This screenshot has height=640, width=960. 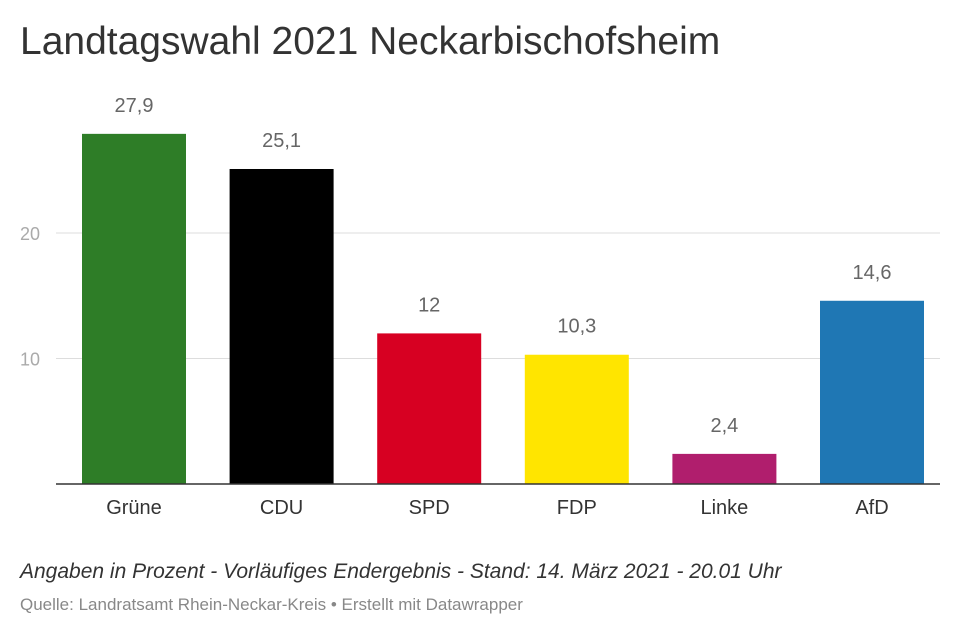 What do you see at coordinates (281, 141) in the screenshot?
I see `value-label-1: 25,1` at bounding box center [281, 141].